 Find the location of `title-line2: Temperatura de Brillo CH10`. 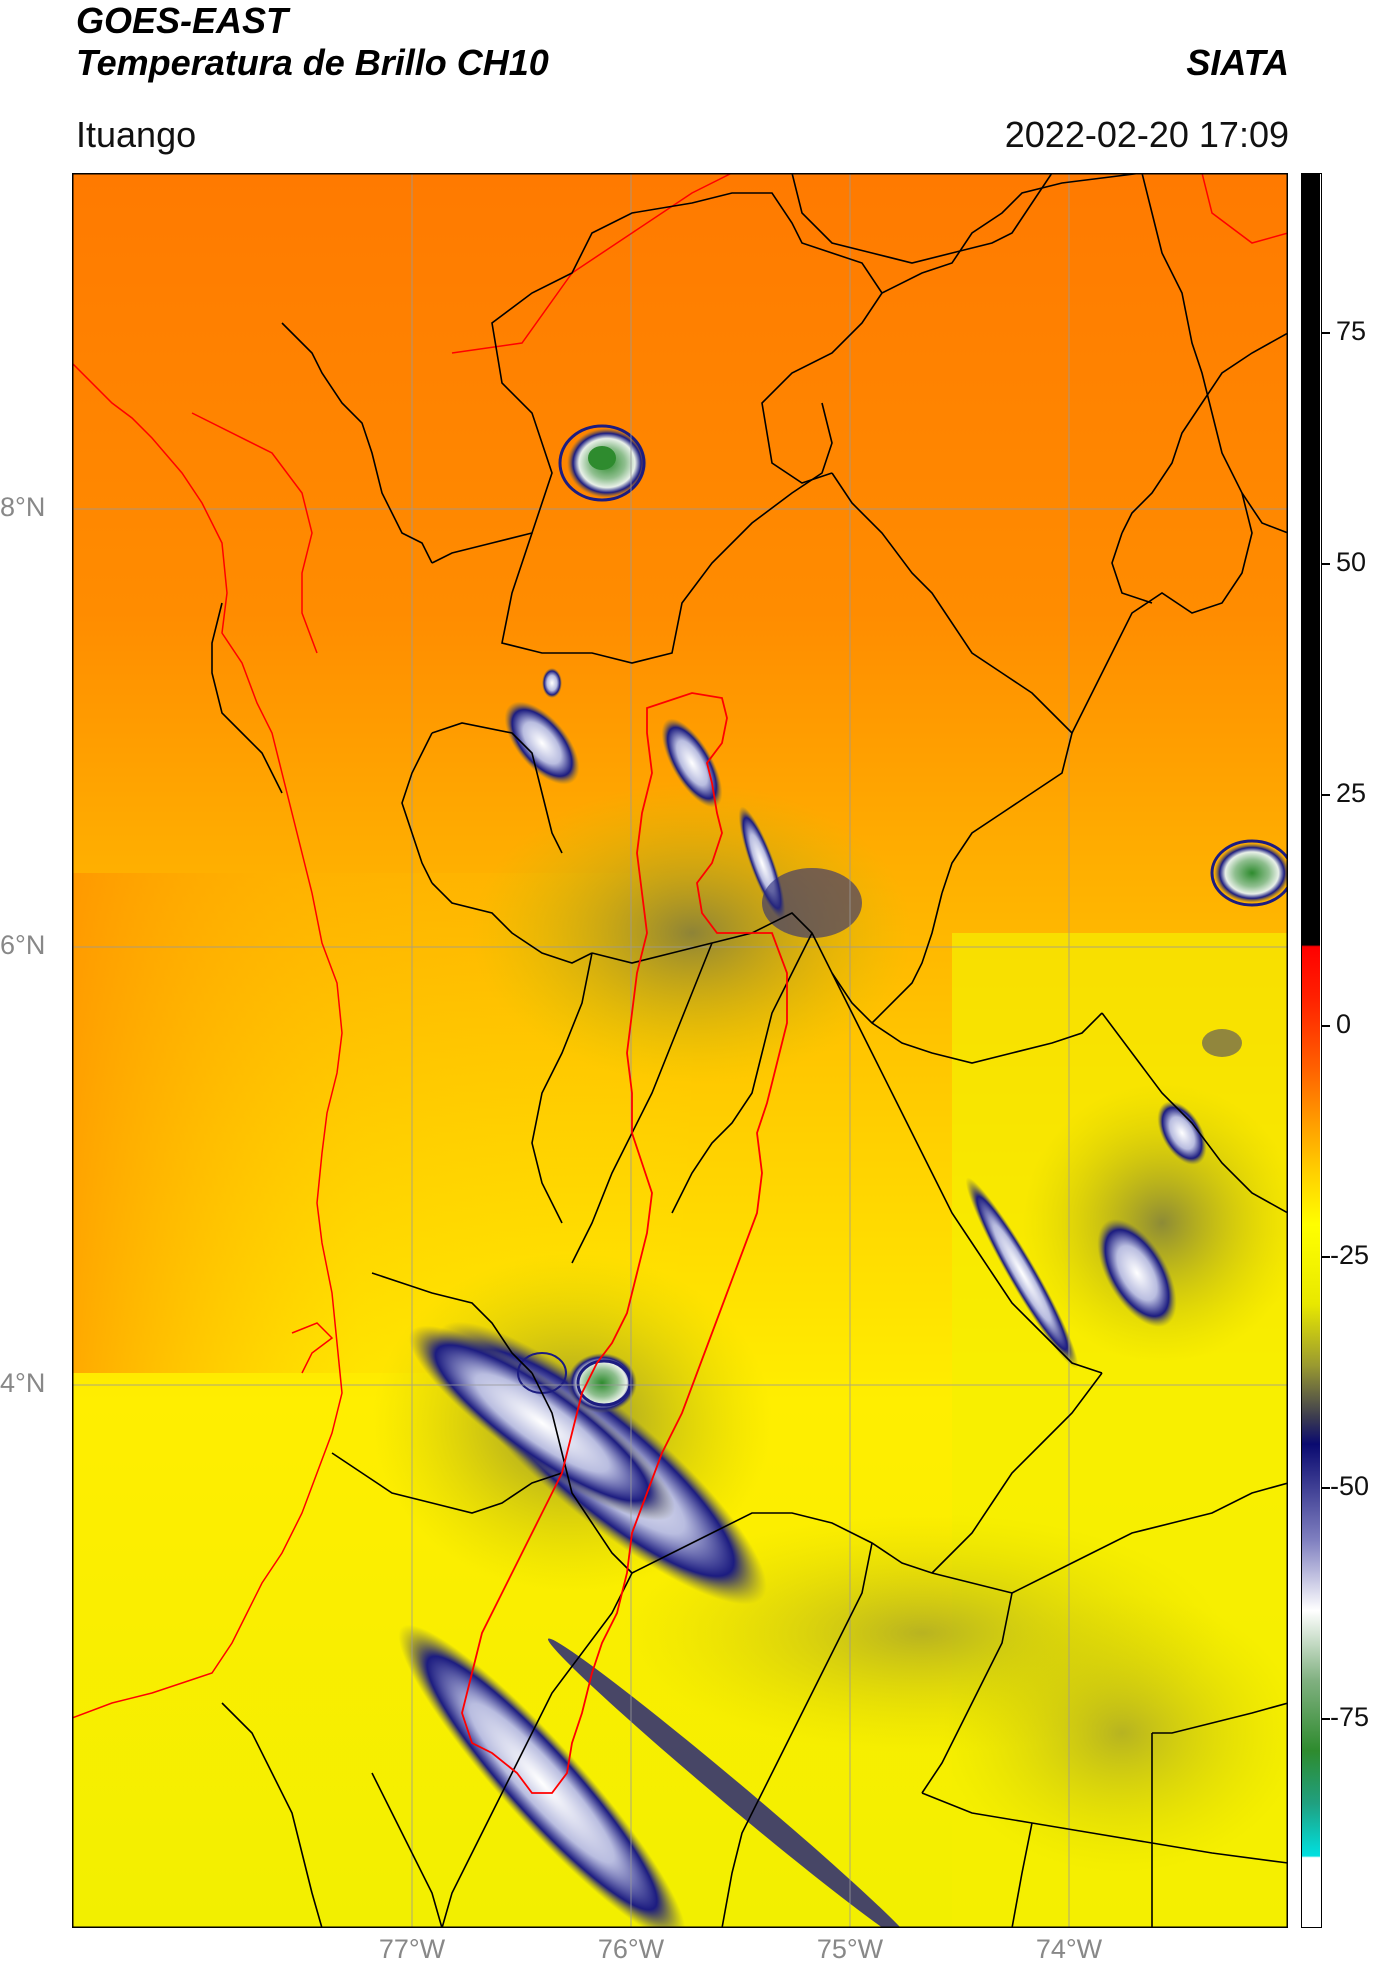

title-line2: Temperatura de Brillo CH10 is located at coordinates (312, 62).